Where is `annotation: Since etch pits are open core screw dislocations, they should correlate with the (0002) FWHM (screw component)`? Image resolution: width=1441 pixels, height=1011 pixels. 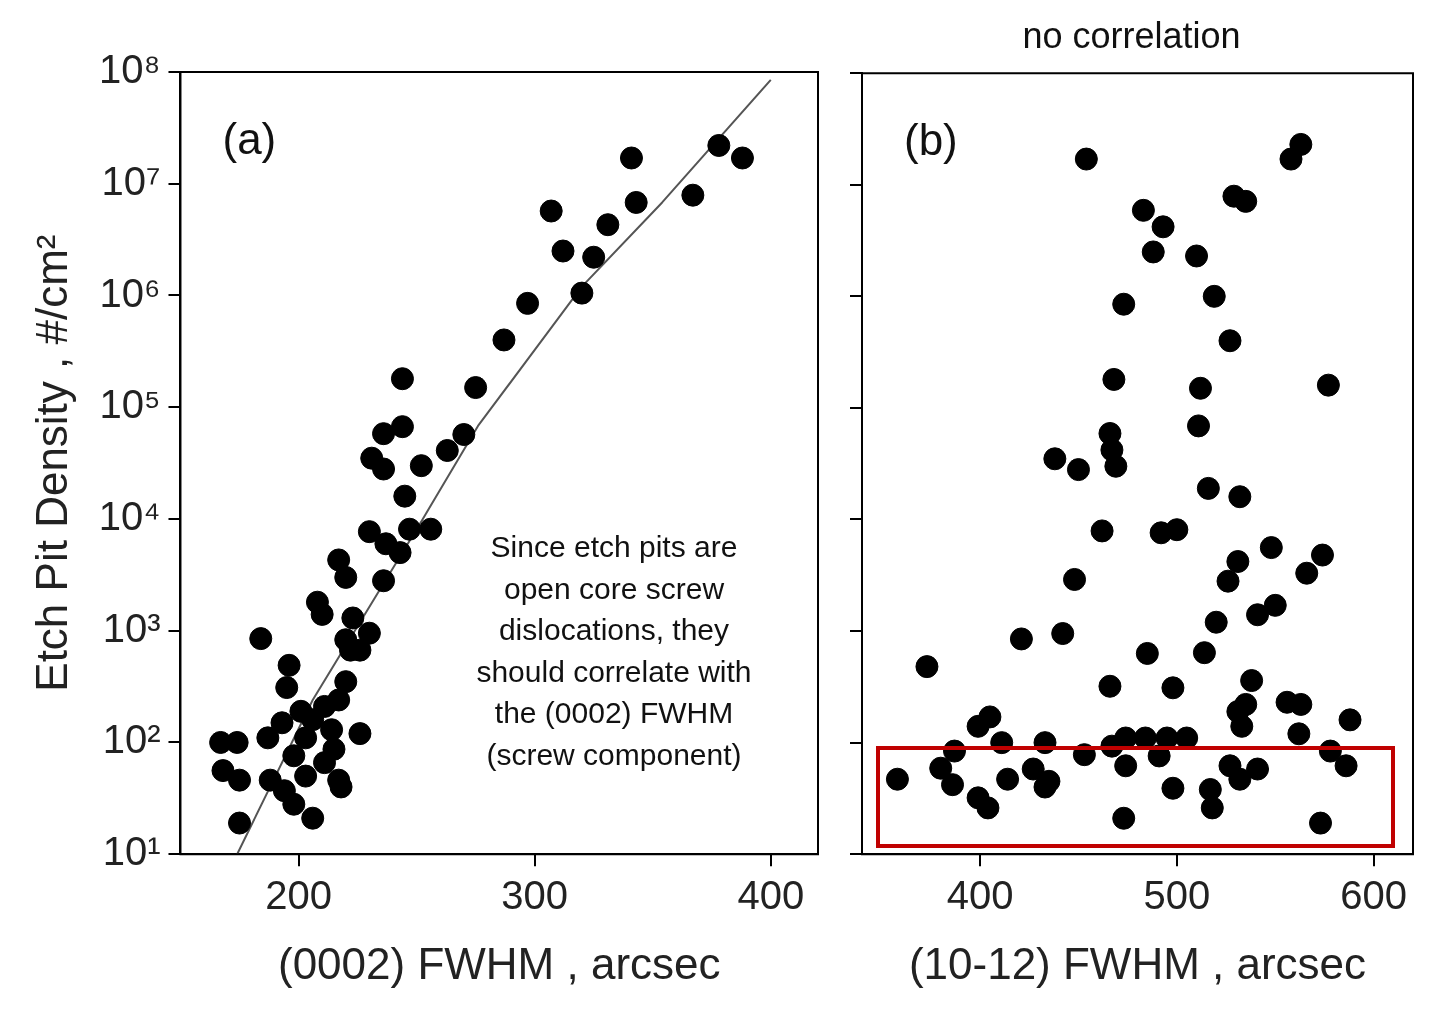
annotation: Since etch pits are open core screw dislocations, they should correlate with the (0002) FWHM (screw component) is located at coordinates (614, 650).